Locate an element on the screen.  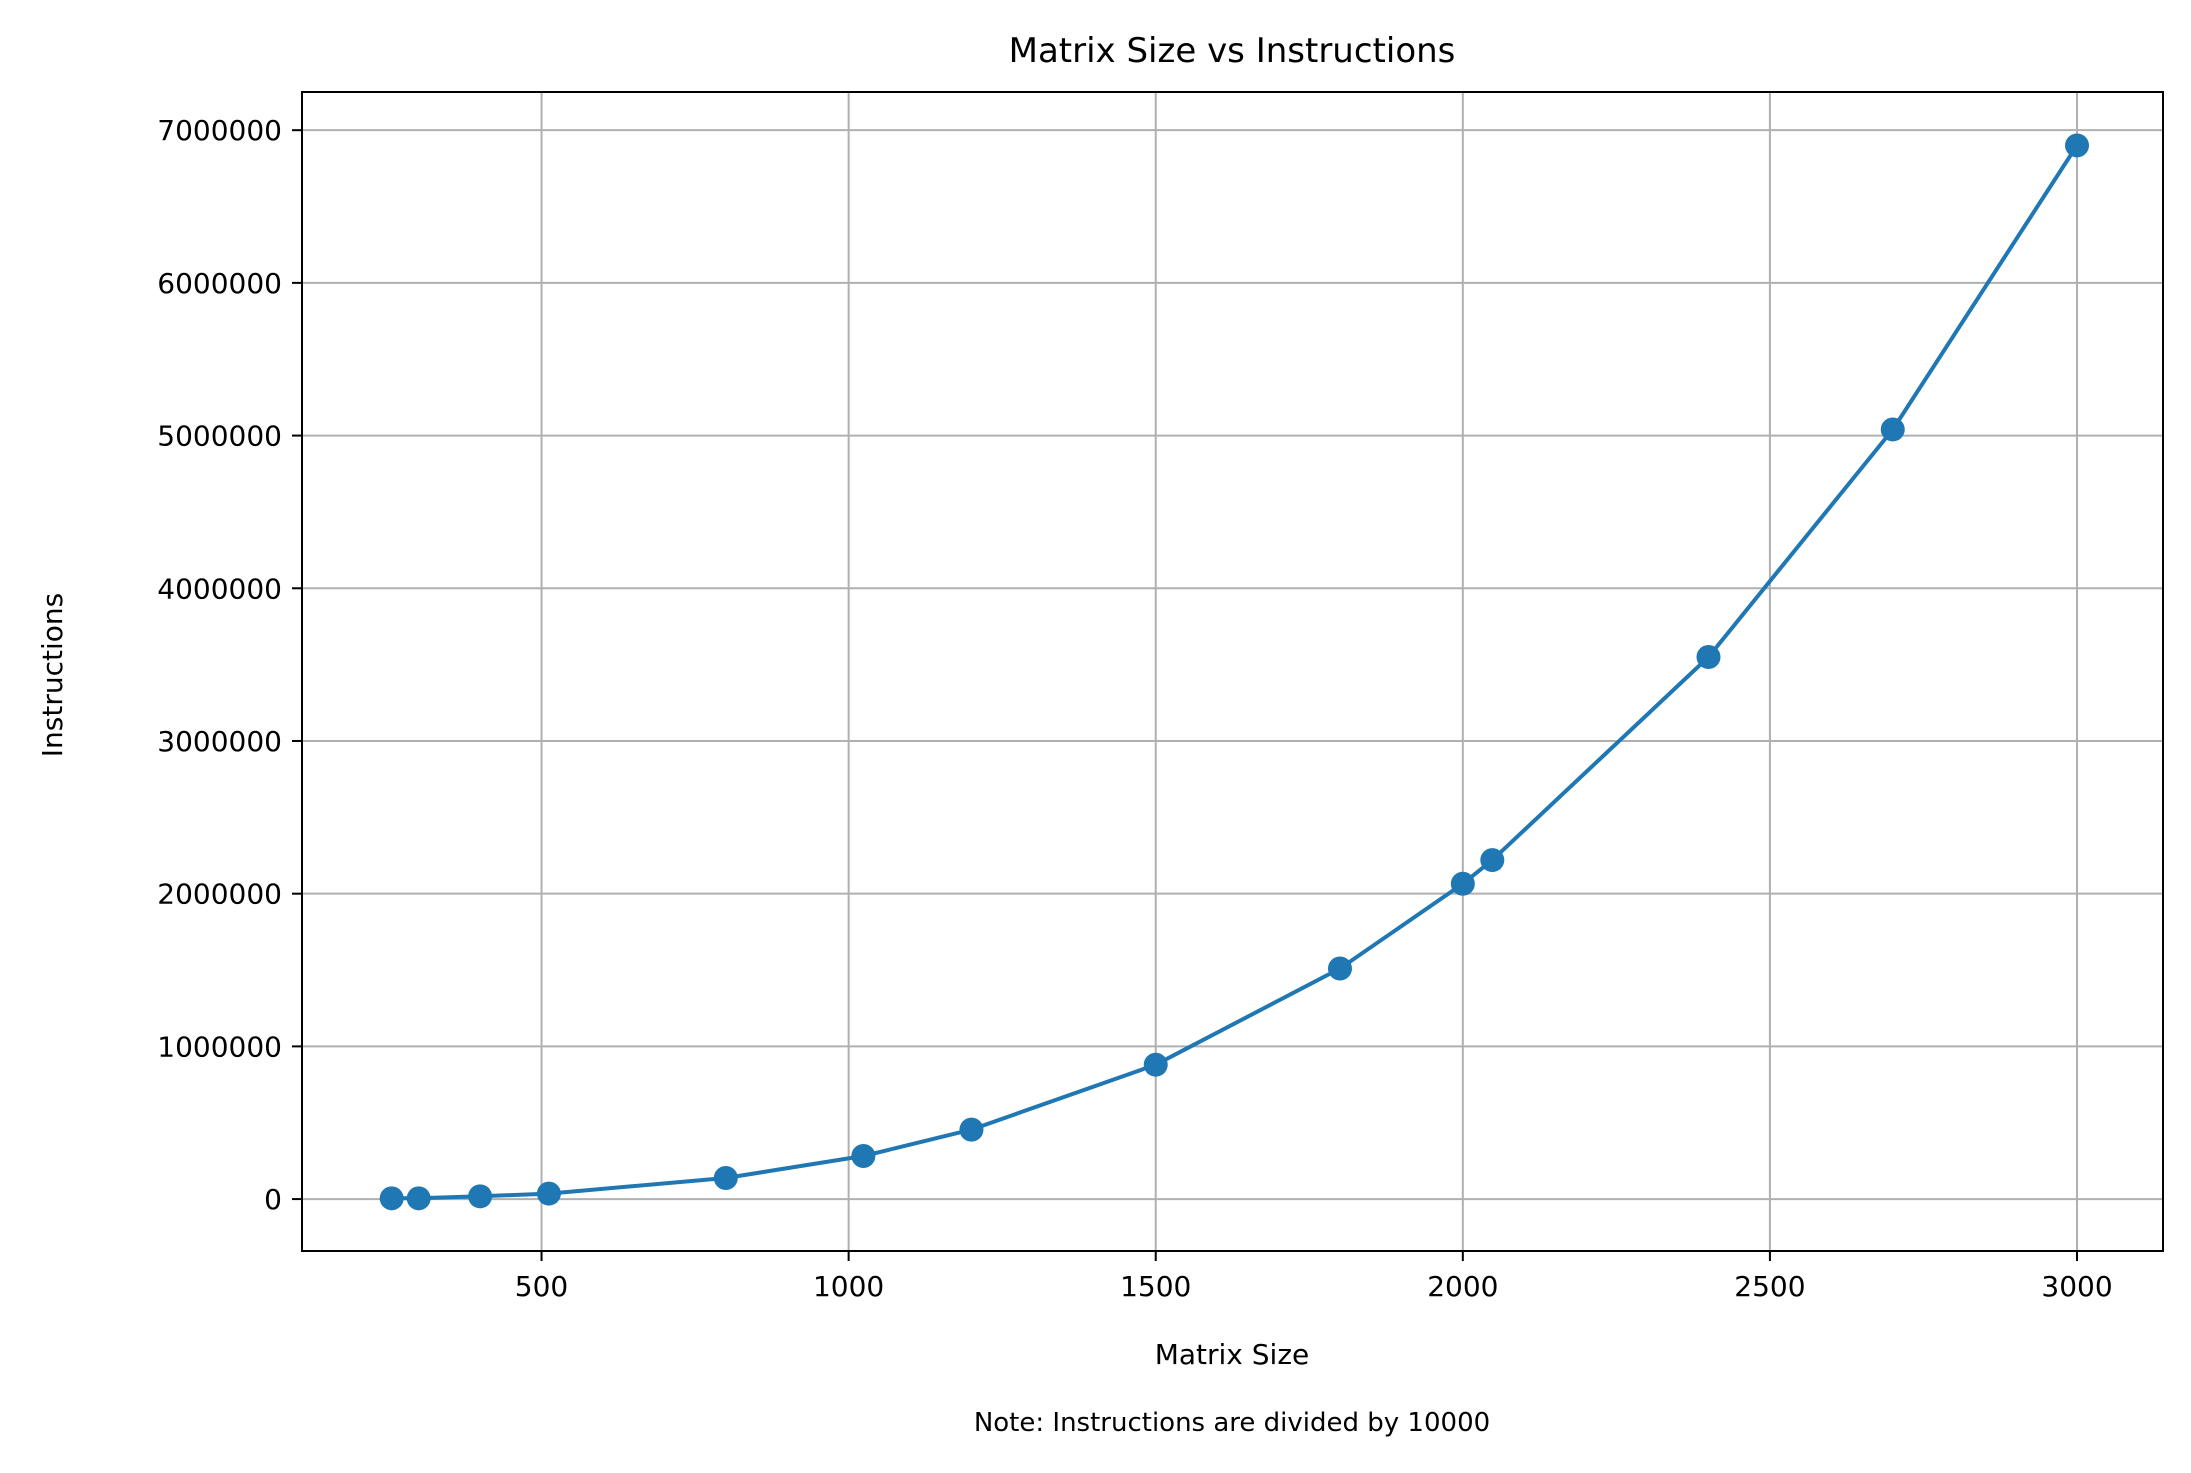
y-tick-label: 5000000 is located at coordinates (219, 436).